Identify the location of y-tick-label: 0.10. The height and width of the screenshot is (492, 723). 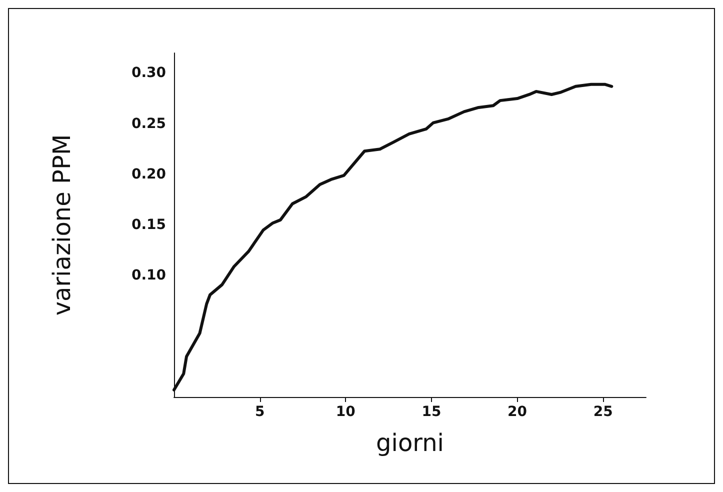
(148, 276).